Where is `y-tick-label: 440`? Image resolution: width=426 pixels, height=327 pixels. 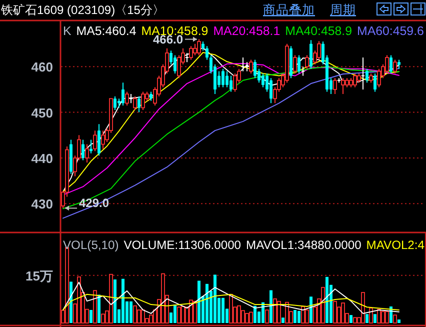 y-tick-label: 440 is located at coordinates (42, 158).